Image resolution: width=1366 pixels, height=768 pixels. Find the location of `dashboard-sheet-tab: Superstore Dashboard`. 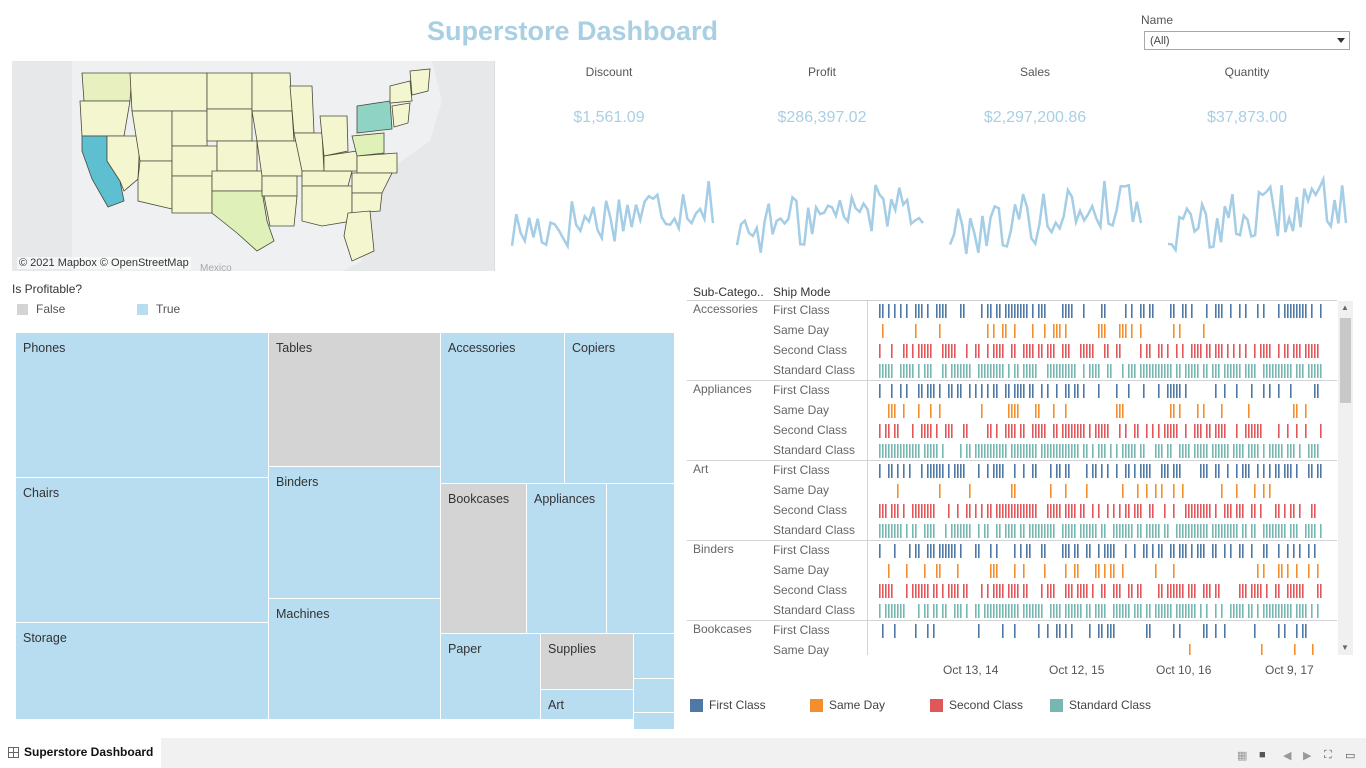

dashboard-sheet-tab: Superstore Dashboard is located at coordinates (80, 753).